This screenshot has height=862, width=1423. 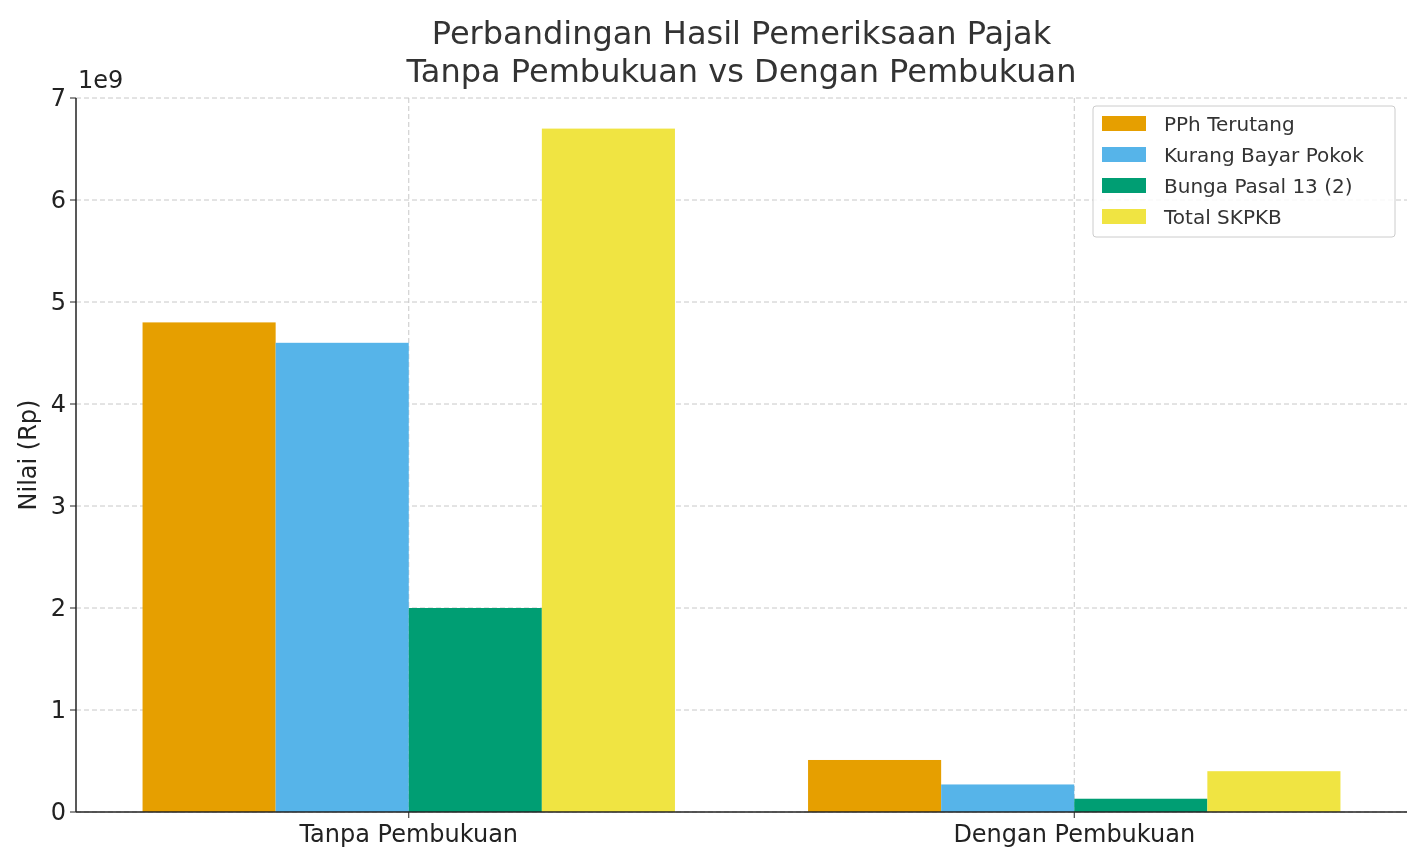 I want to click on y-tick-label: 3, so click(x=58, y=506).